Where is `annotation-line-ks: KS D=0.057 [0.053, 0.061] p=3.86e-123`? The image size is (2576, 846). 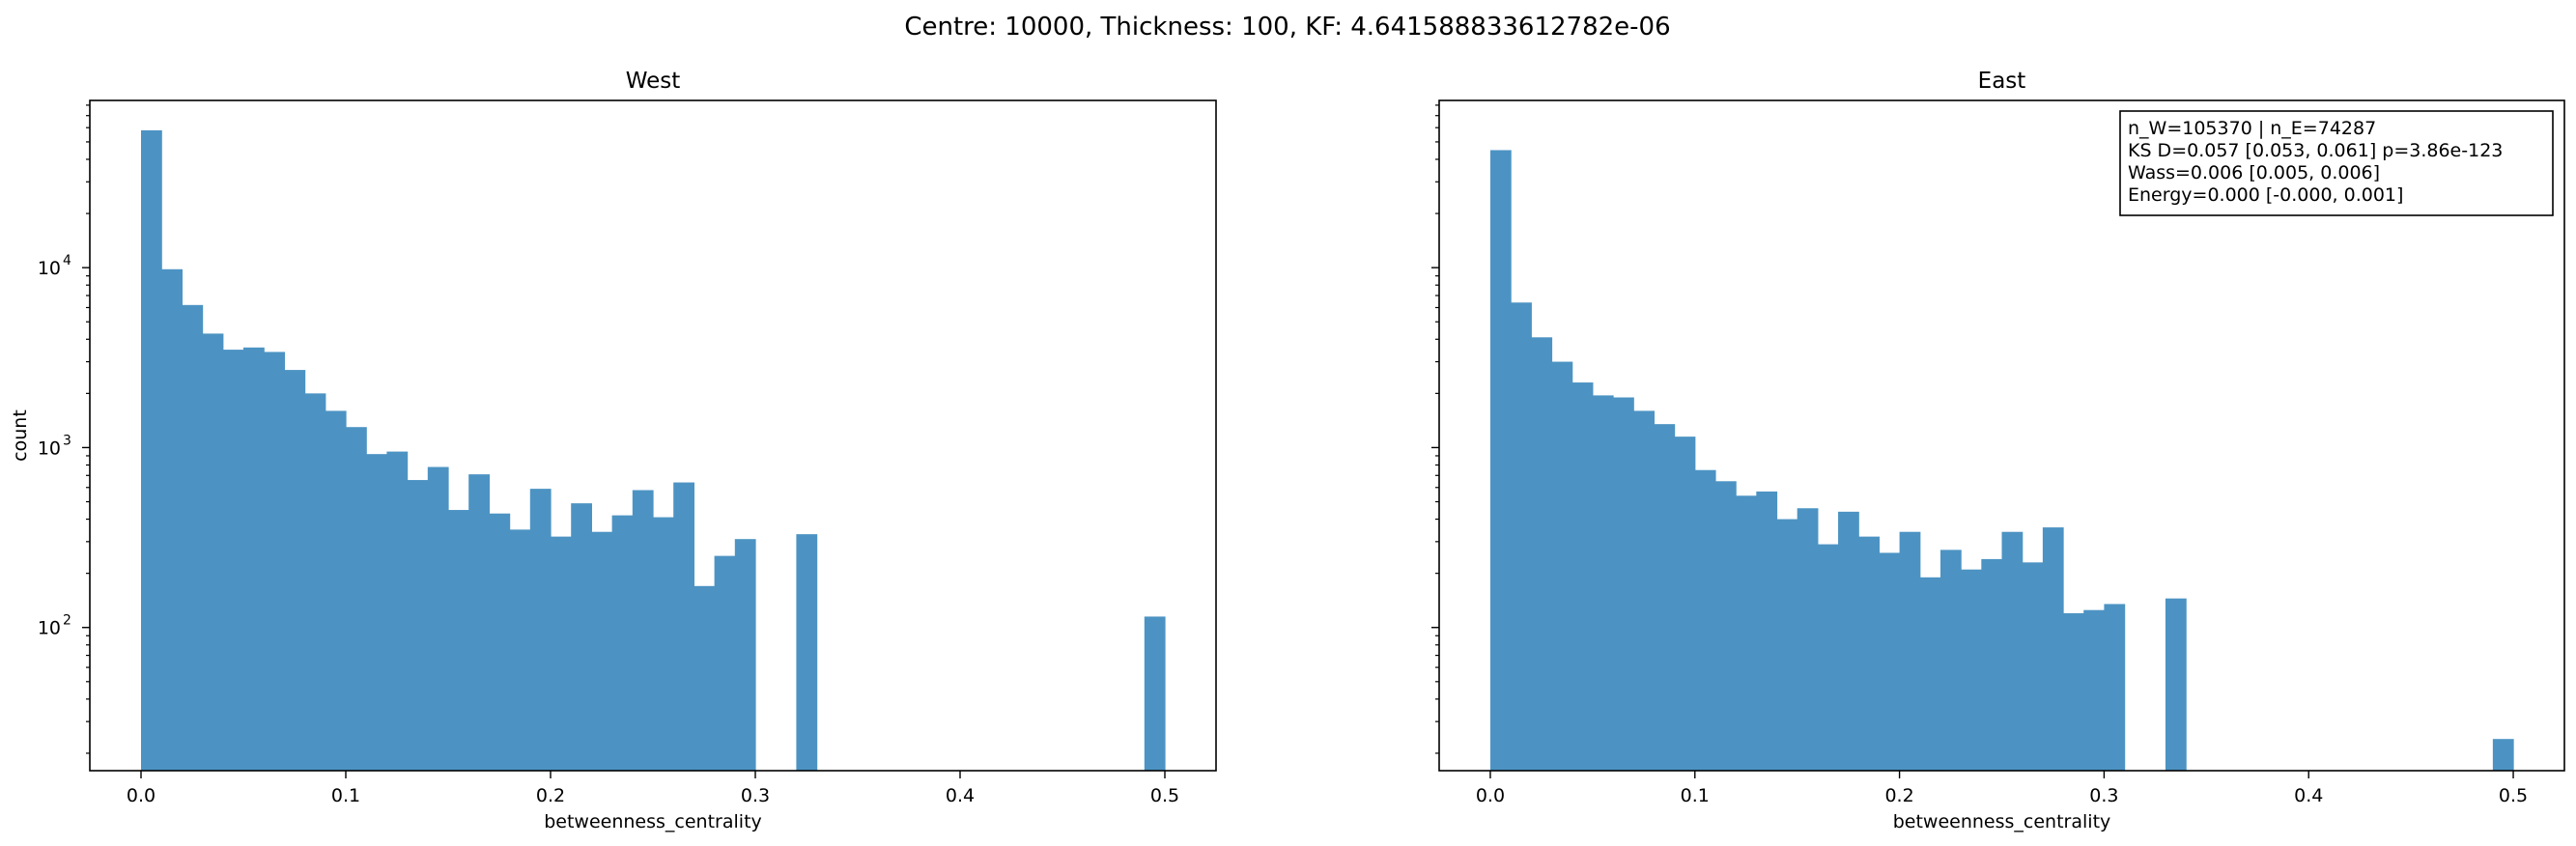 annotation-line-ks: KS D=0.057 [0.053, 0.061] p=3.86e-123 is located at coordinates (2315, 150).